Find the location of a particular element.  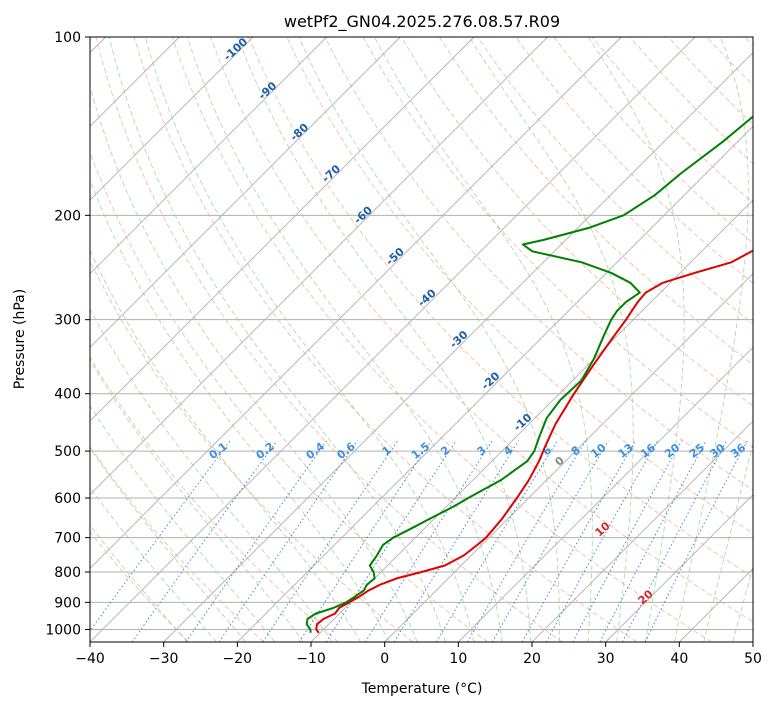

y-axis-label: Pressure (hPa) is located at coordinates (20, 339).